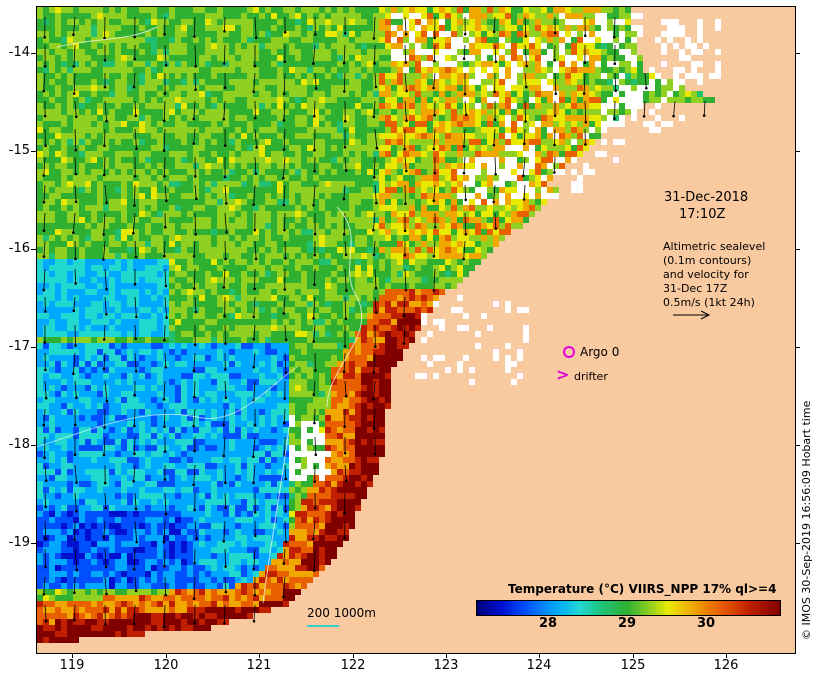 This screenshot has height=680, width=820. Describe the element at coordinates (72, 665) in the screenshot. I see `x-tick-label: 119` at that location.